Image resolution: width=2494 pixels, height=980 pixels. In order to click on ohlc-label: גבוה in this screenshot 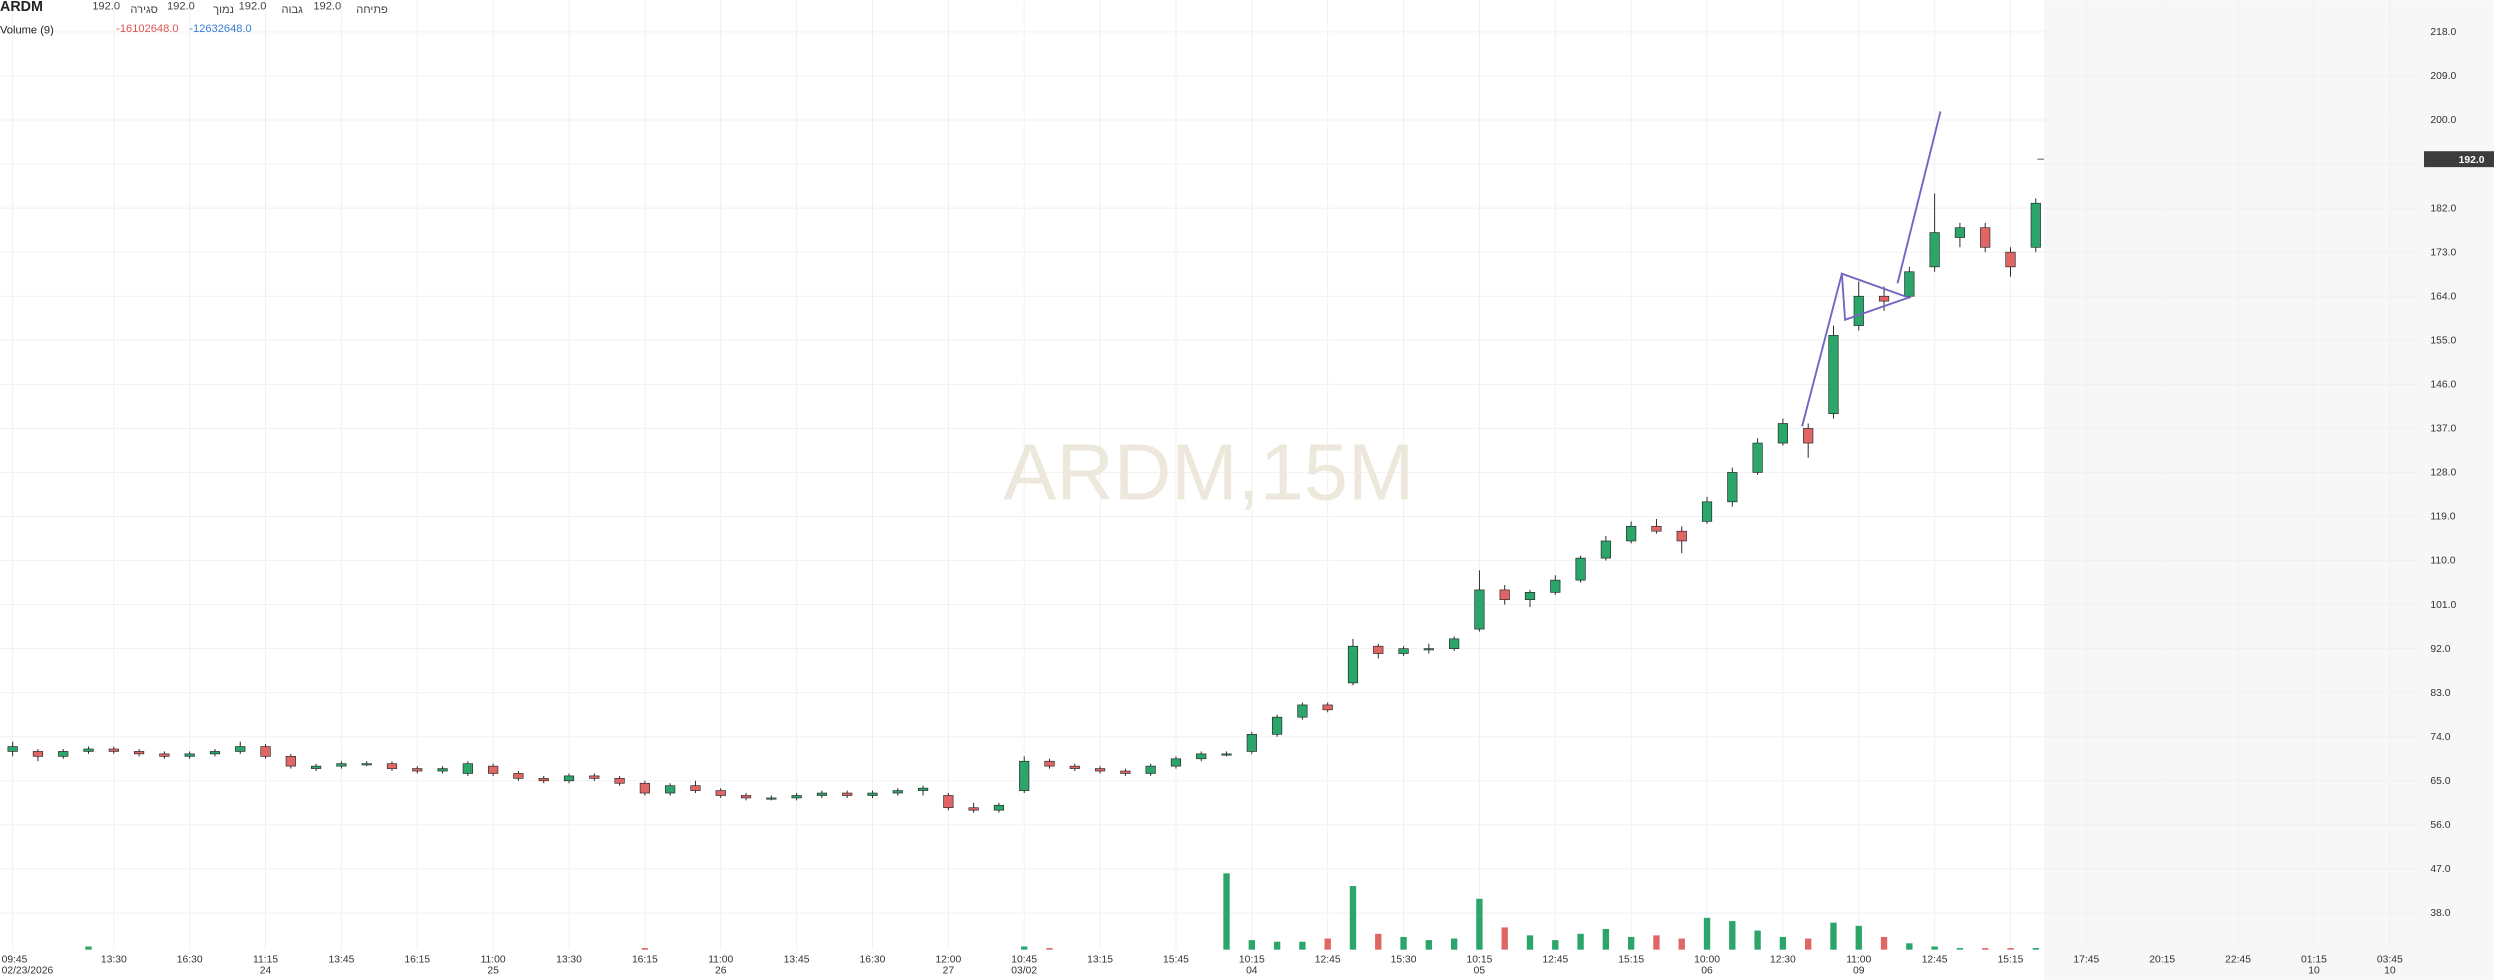, I will do `click(293, 10)`.